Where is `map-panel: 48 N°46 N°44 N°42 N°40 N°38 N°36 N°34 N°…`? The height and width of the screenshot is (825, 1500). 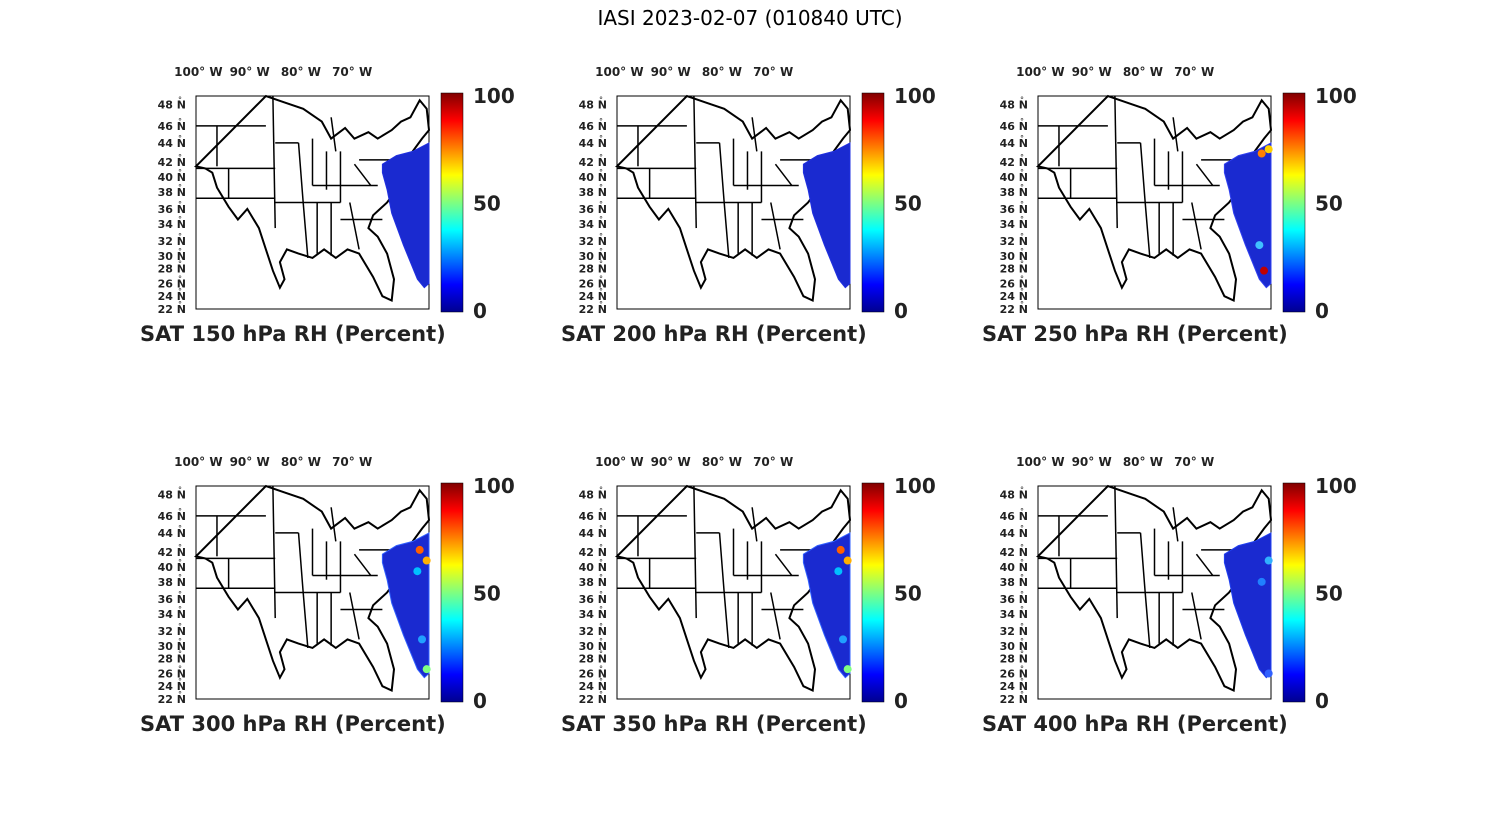 map-panel: 48 N°46 N°44 N°42 N°40 N°38 N°36 N°34 N°… is located at coordinates (327, 205).